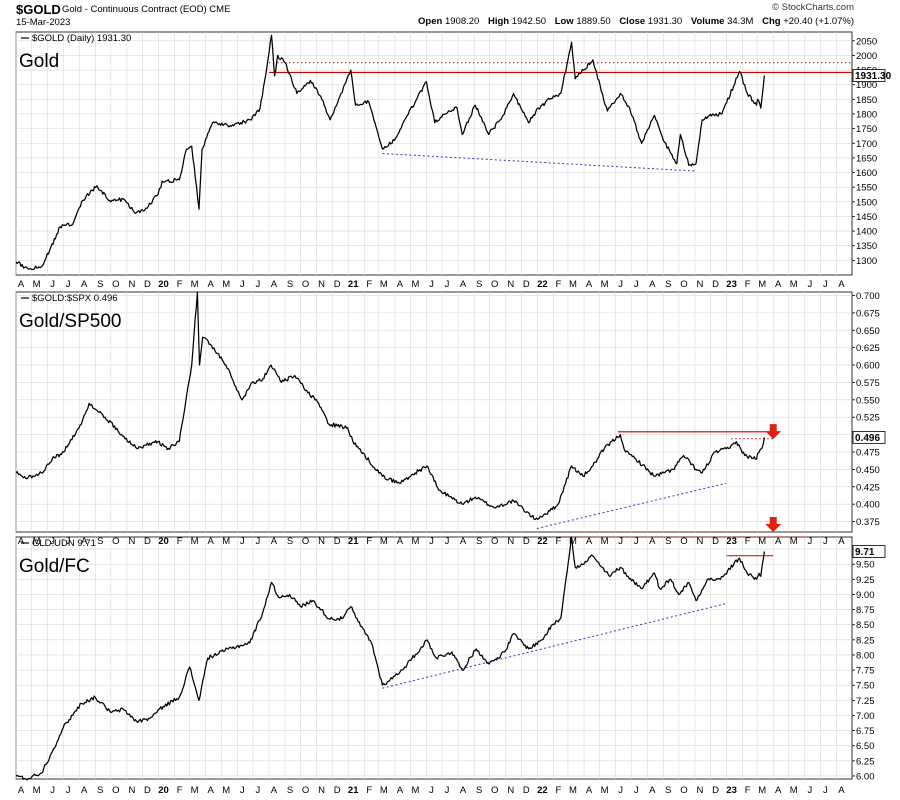  I want to click on last-value-label: 9.71, so click(865, 552).